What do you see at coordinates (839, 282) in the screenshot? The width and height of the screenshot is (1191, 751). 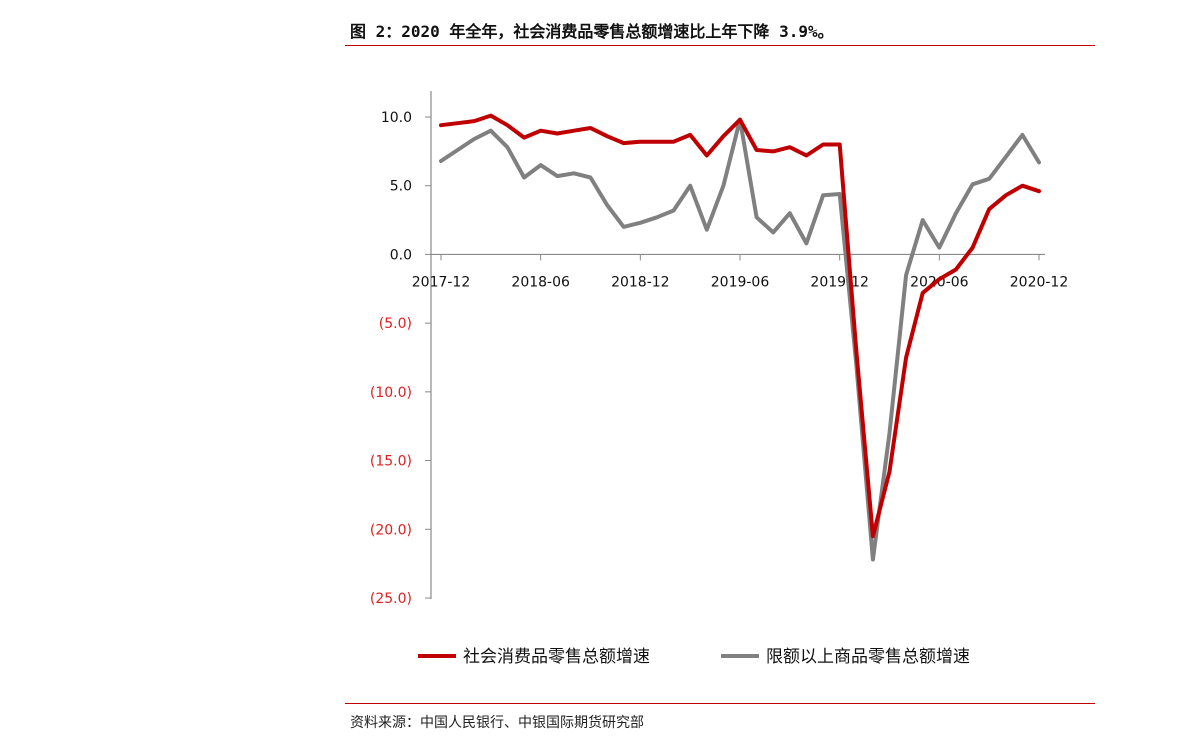 I see `x-tick-label: 2019-12` at bounding box center [839, 282].